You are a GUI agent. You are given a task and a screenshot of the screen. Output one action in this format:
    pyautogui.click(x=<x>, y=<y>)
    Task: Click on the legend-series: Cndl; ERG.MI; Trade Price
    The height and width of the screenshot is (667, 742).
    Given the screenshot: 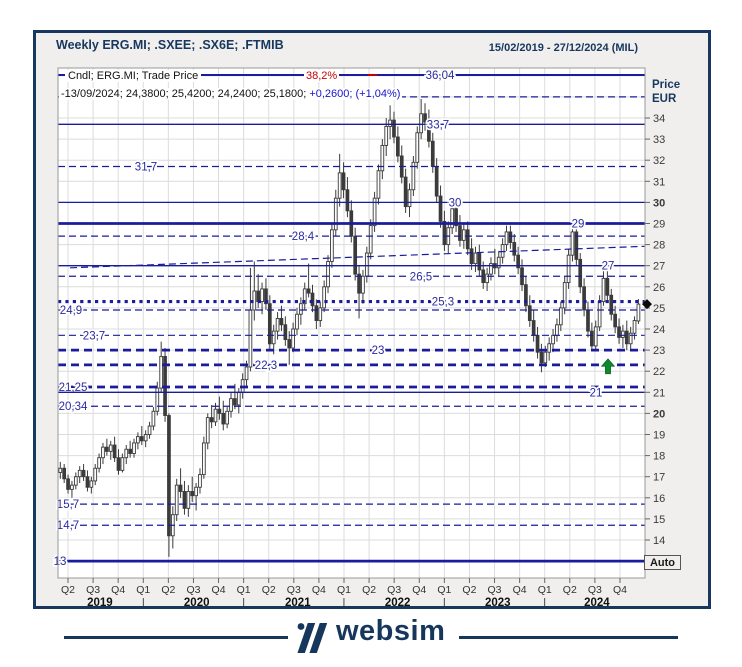 What is the action you would take?
    pyautogui.click(x=133, y=76)
    